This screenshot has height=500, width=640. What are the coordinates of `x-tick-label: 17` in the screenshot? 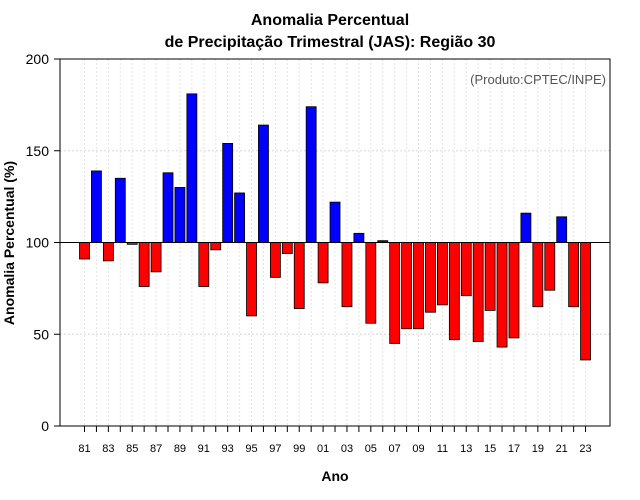 It's located at (514, 449).